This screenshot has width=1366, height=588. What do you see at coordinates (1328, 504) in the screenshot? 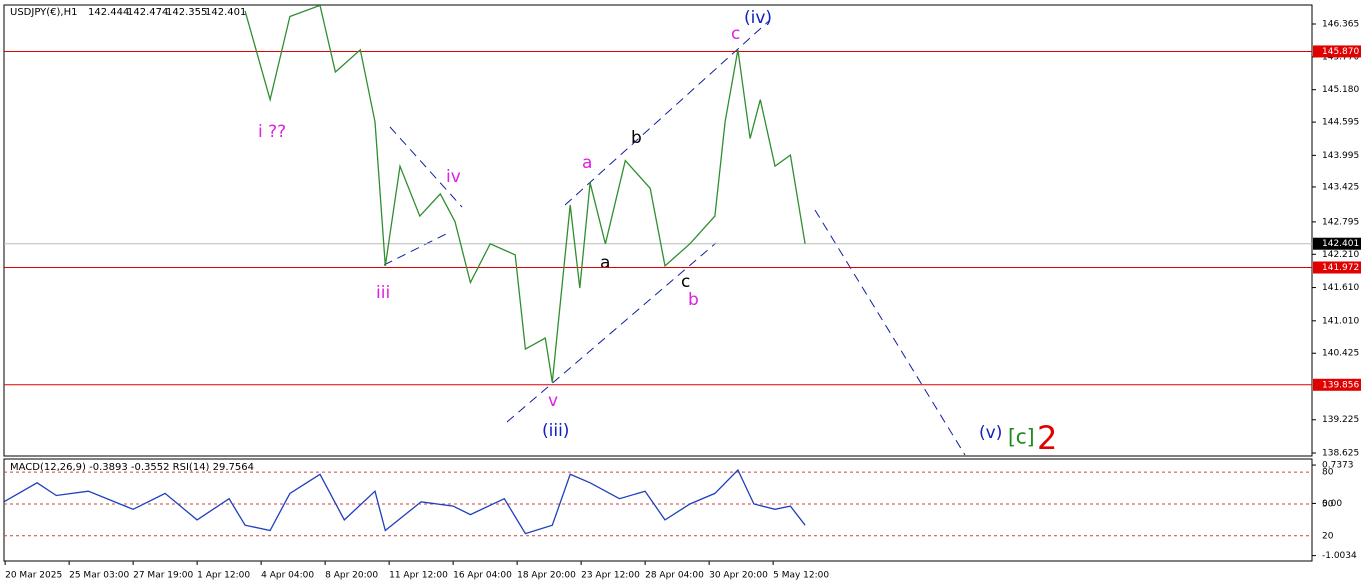
I see `rsi-tick-label: 50` at bounding box center [1328, 504].